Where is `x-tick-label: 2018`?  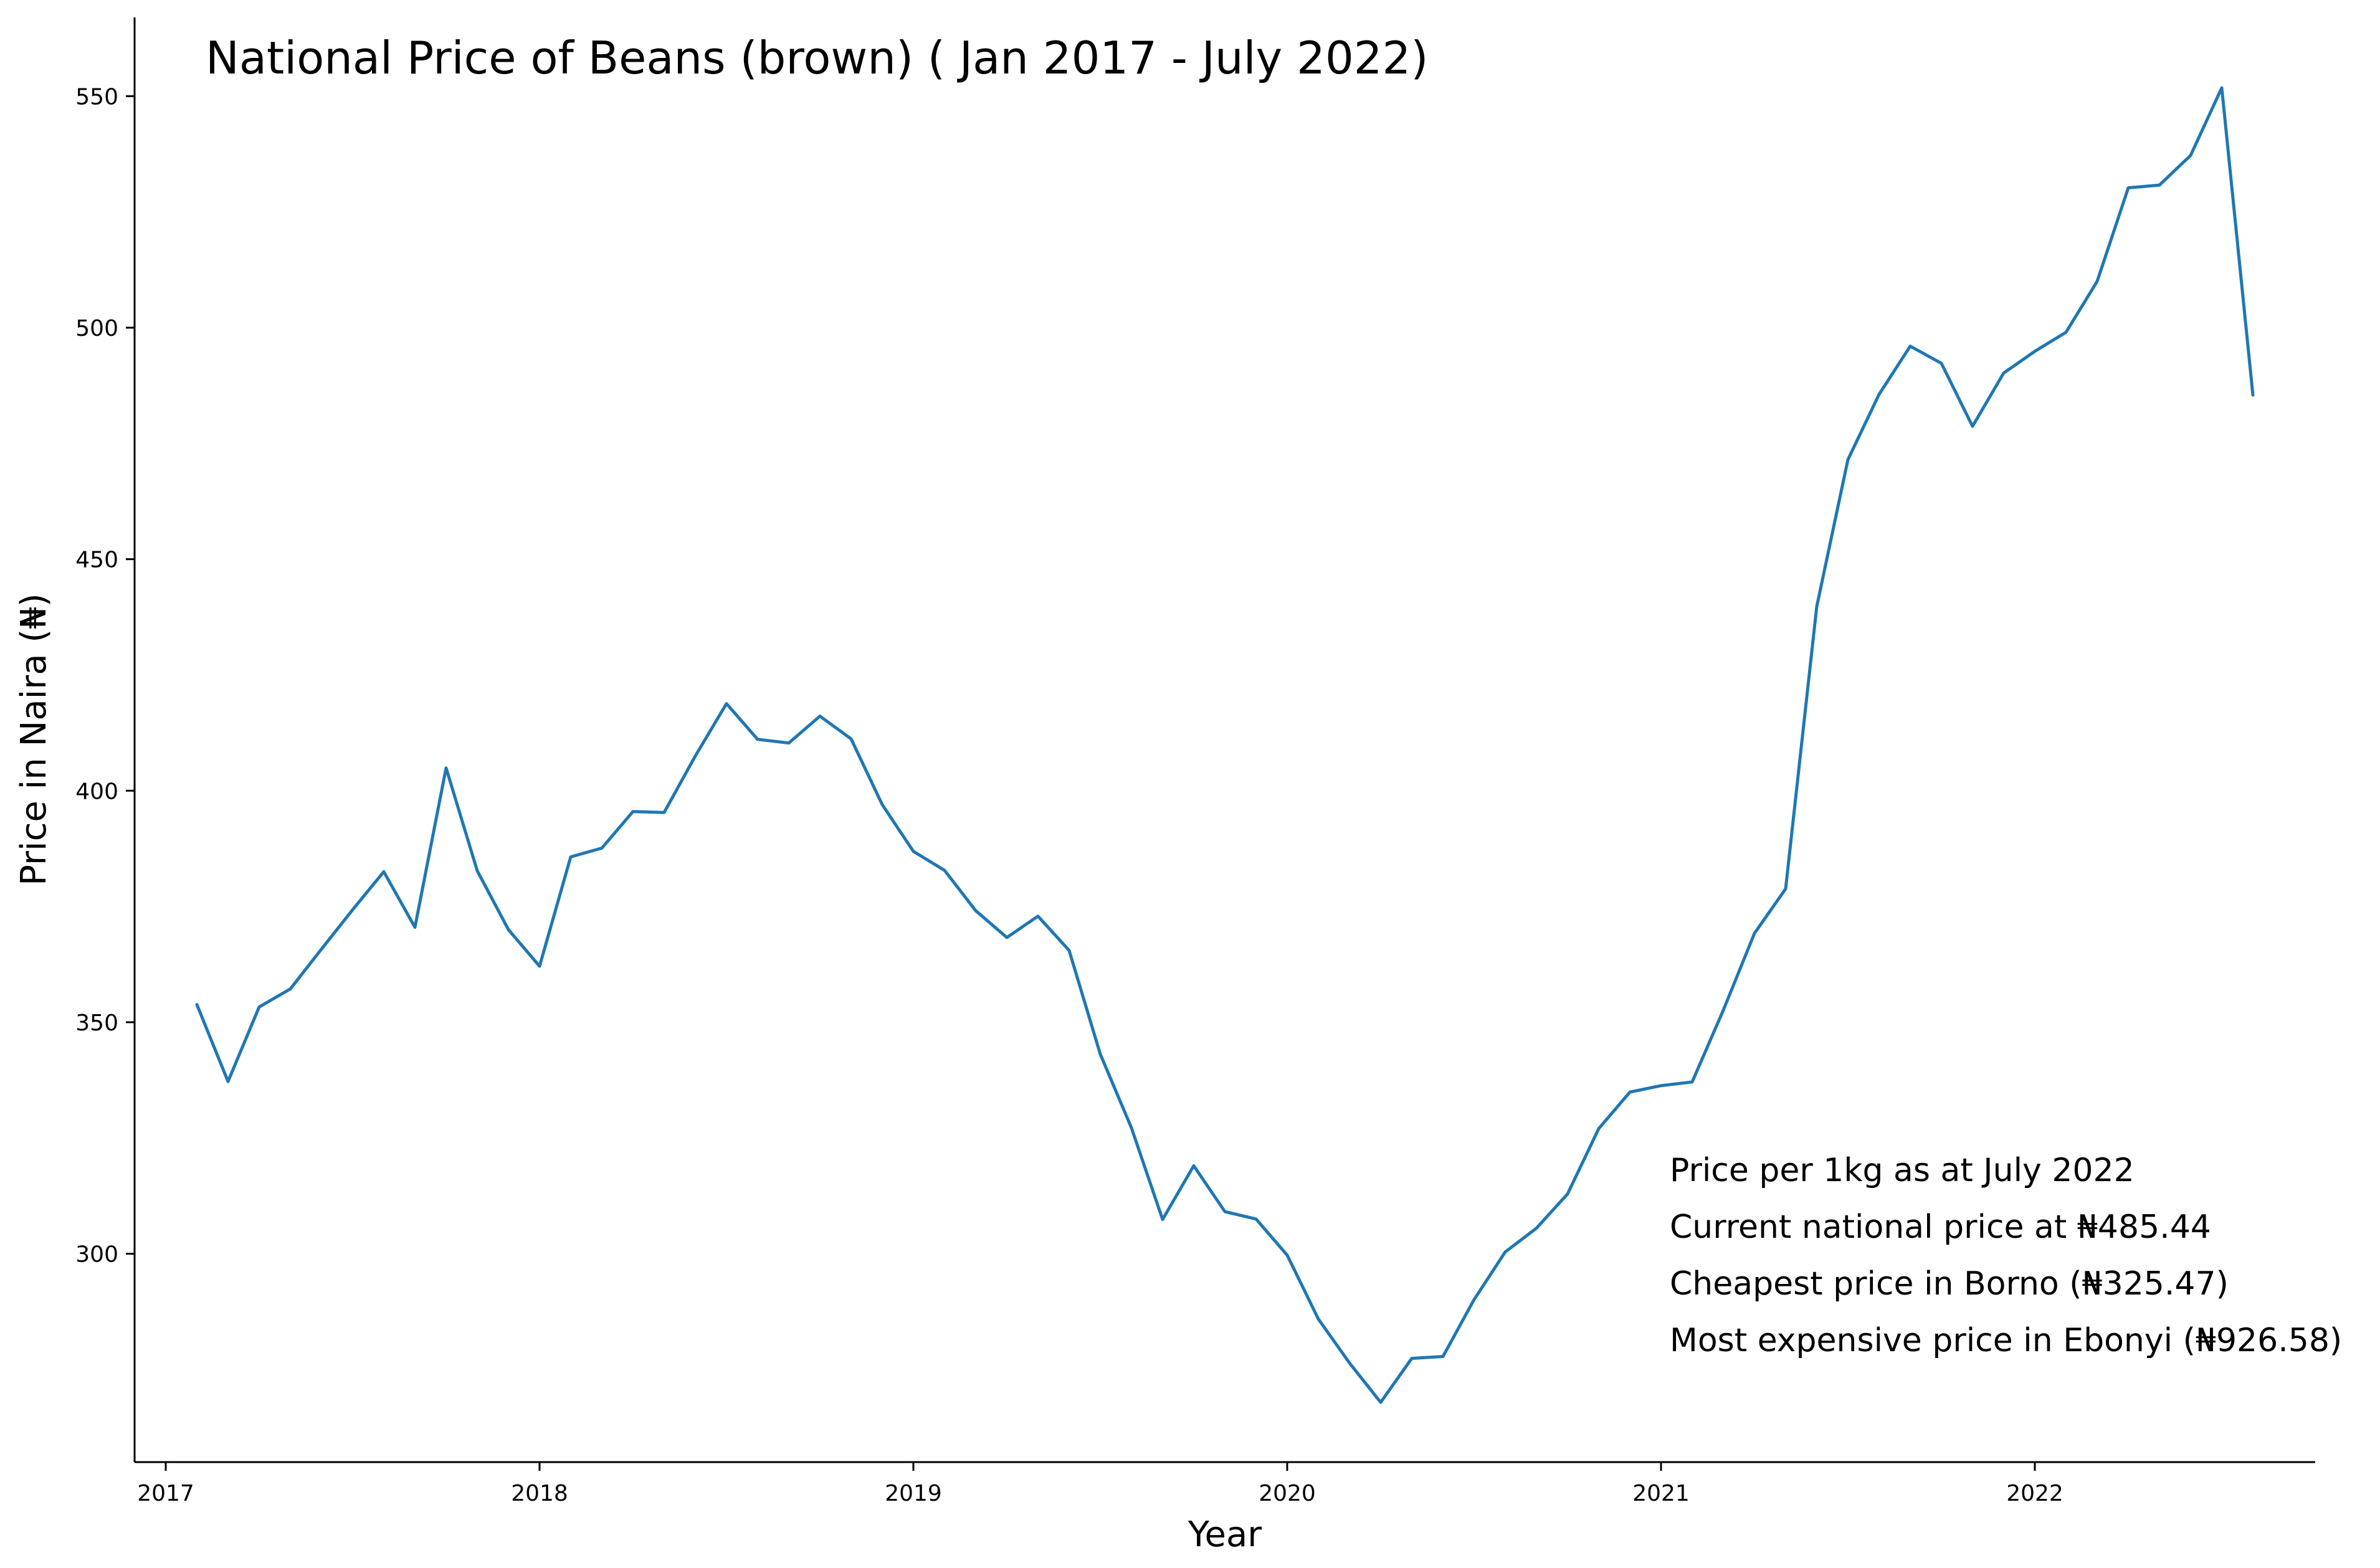 x-tick-label: 2018 is located at coordinates (539, 1494).